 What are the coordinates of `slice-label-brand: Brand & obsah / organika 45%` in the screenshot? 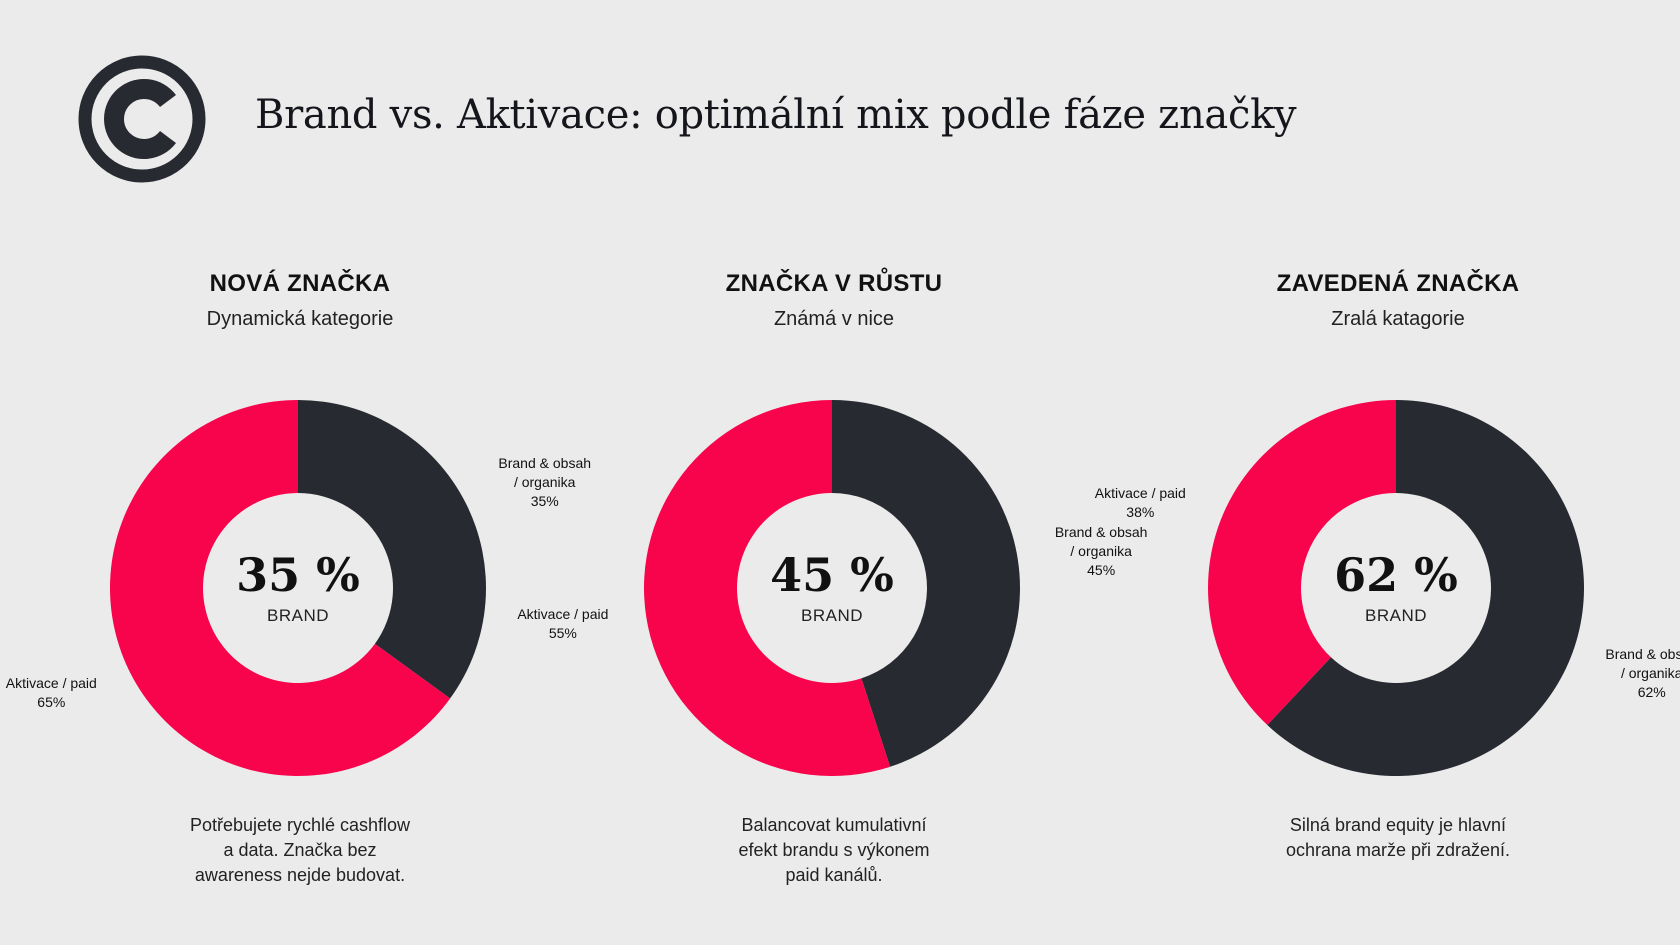 It's located at (1101, 551).